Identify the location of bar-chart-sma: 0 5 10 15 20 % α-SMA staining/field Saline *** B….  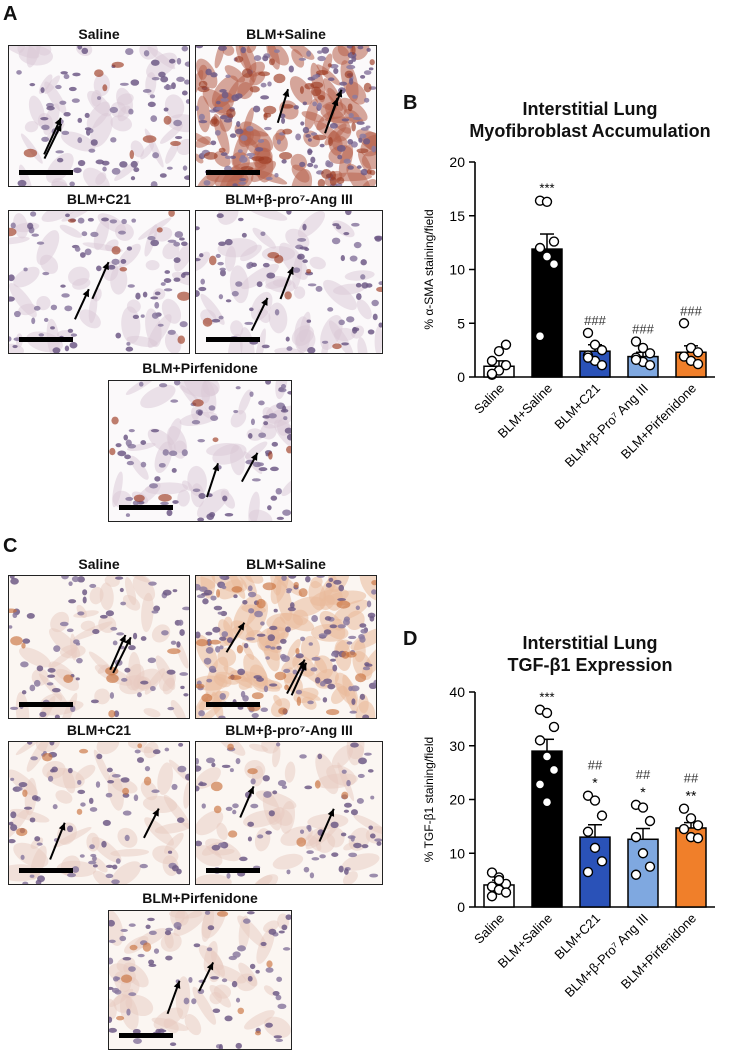
(568, 312).